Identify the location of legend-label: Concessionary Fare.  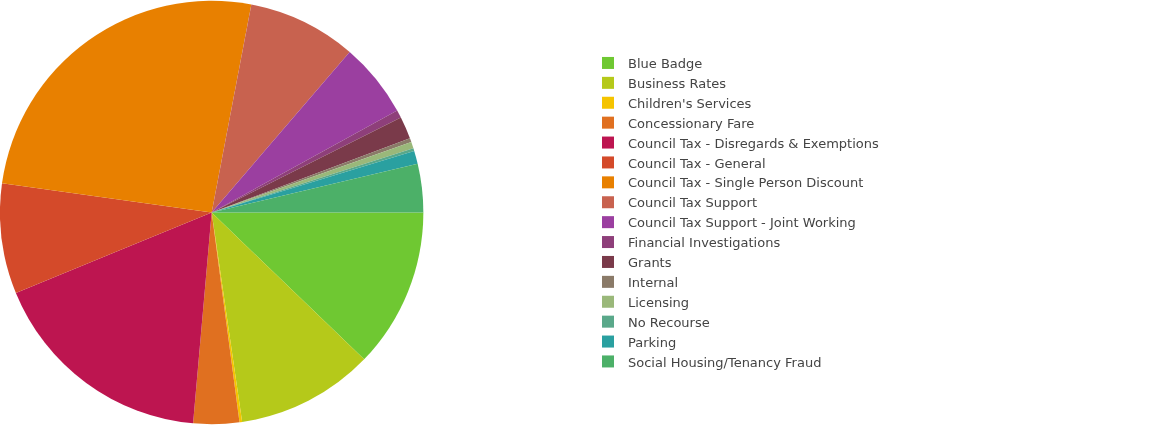
(691, 123).